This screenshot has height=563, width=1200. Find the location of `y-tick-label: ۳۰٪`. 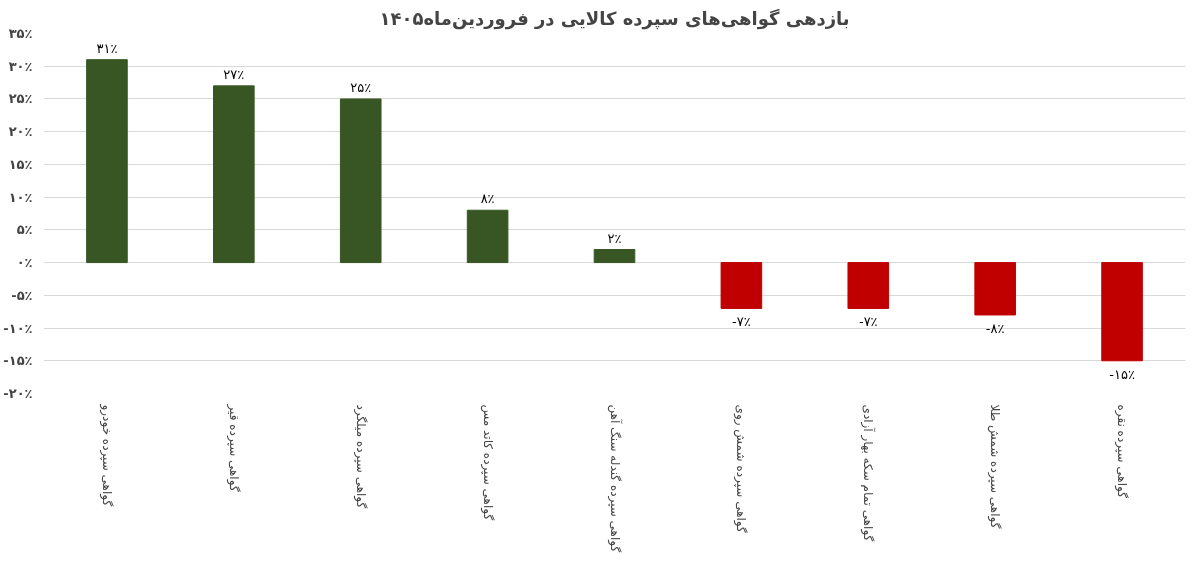

y-tick-label: ۳۰٪ is located at coordinates (20, 66).